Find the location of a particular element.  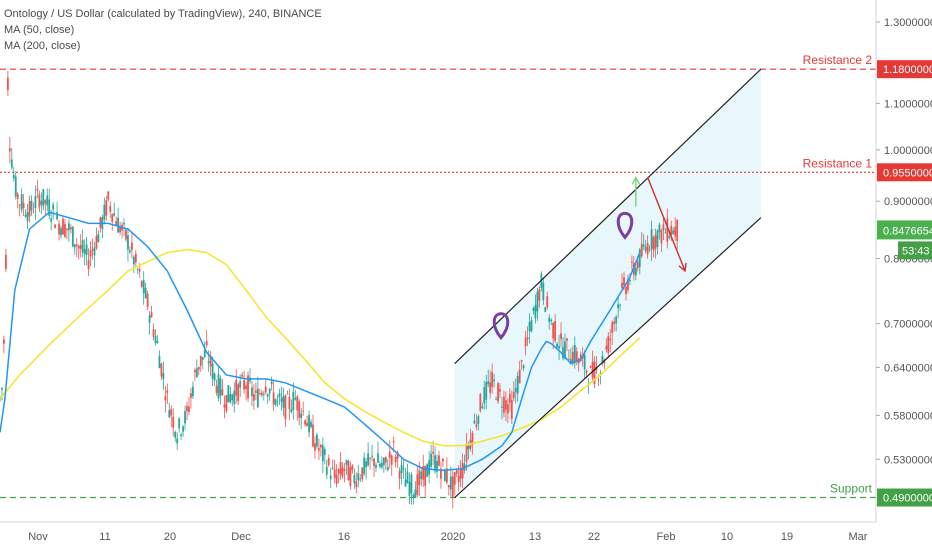

projection-down-arrow is located at coordinates (666, 225).